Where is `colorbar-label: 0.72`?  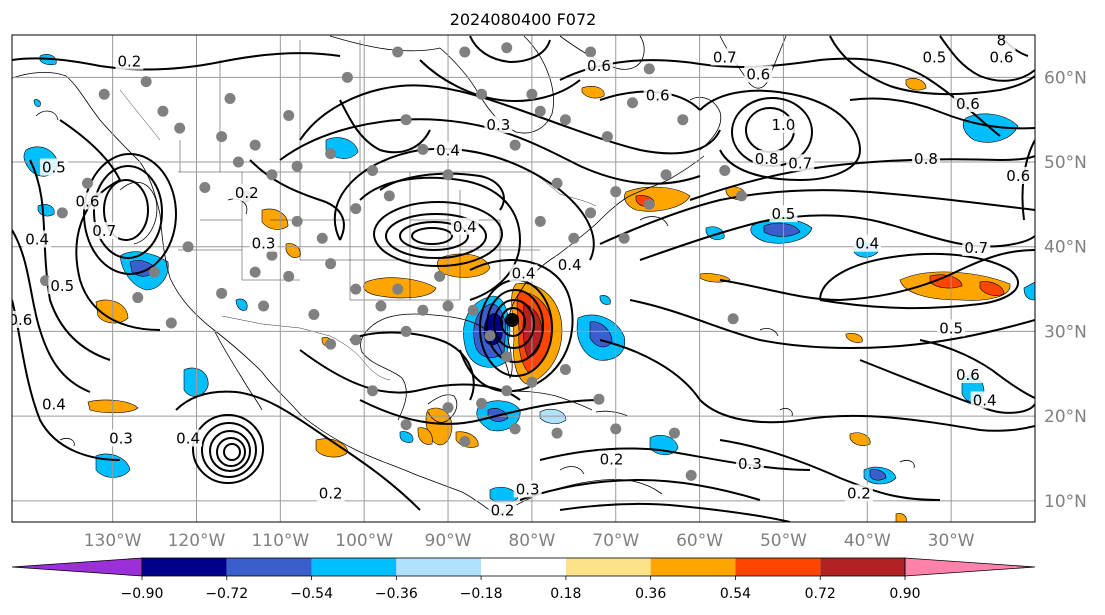
colorbar-label: 0.72 is located at coordinates (820, 594).